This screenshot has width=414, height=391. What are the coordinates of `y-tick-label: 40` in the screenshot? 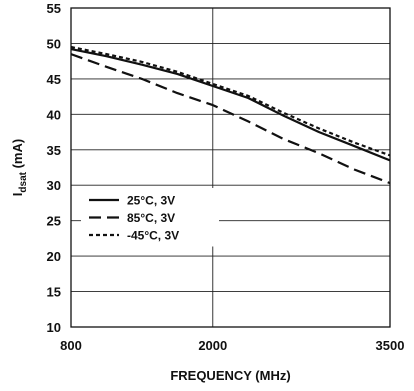 It's located at (54, 114).